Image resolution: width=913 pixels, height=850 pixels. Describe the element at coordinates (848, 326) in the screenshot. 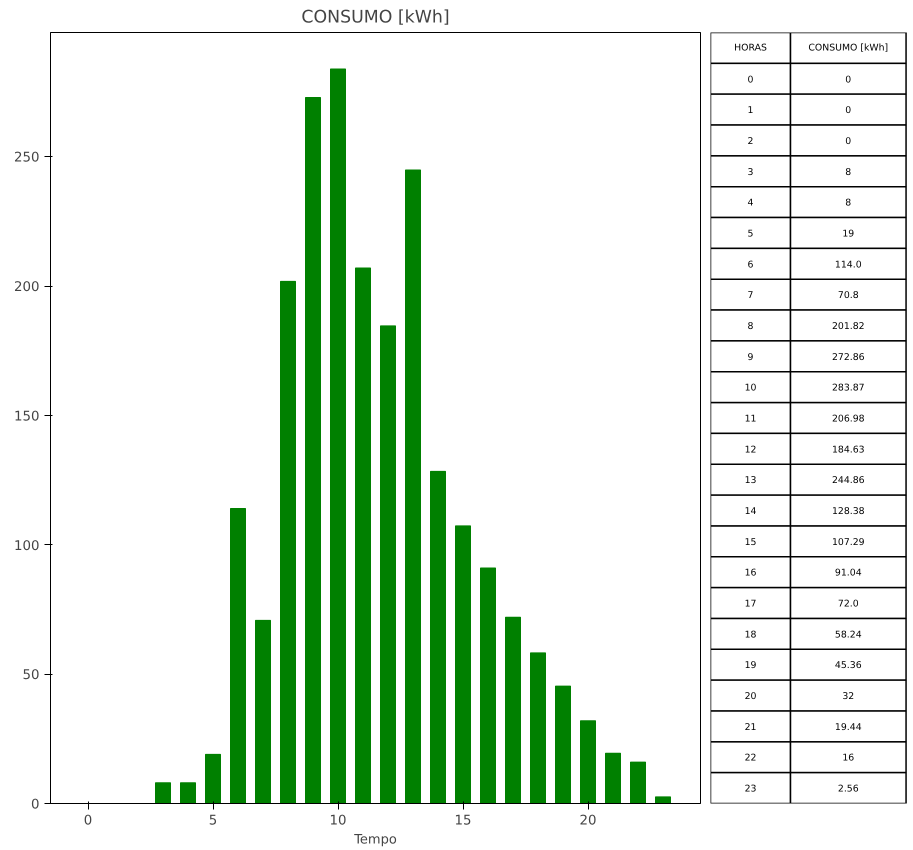

I see `data-label: 201.82` at that location.